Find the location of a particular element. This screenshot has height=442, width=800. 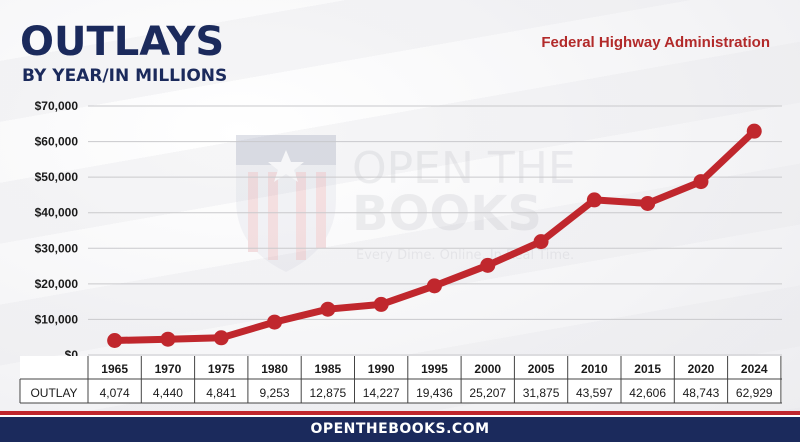

x-tick-label: 1965 is located at coordinates (114, 369).